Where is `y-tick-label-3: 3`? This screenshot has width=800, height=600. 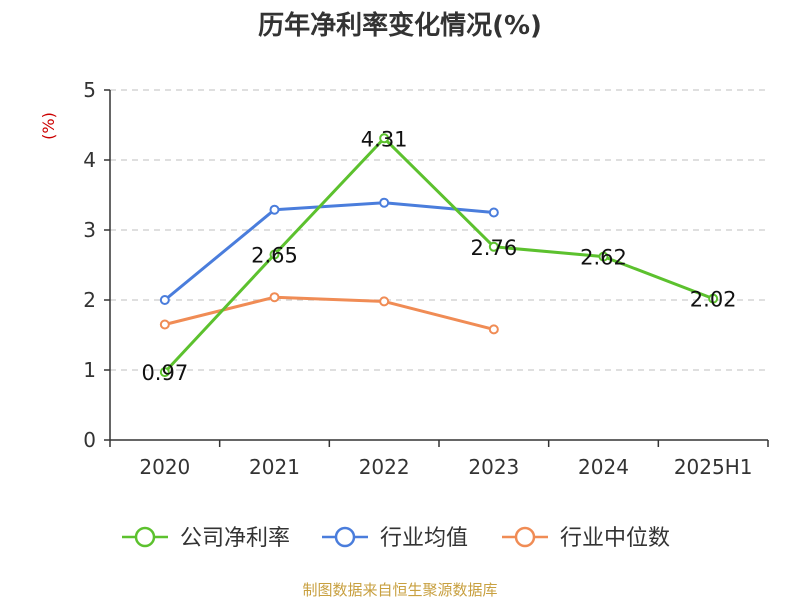 y-tick-label-3: 3 is located at coordinates (89, 230).